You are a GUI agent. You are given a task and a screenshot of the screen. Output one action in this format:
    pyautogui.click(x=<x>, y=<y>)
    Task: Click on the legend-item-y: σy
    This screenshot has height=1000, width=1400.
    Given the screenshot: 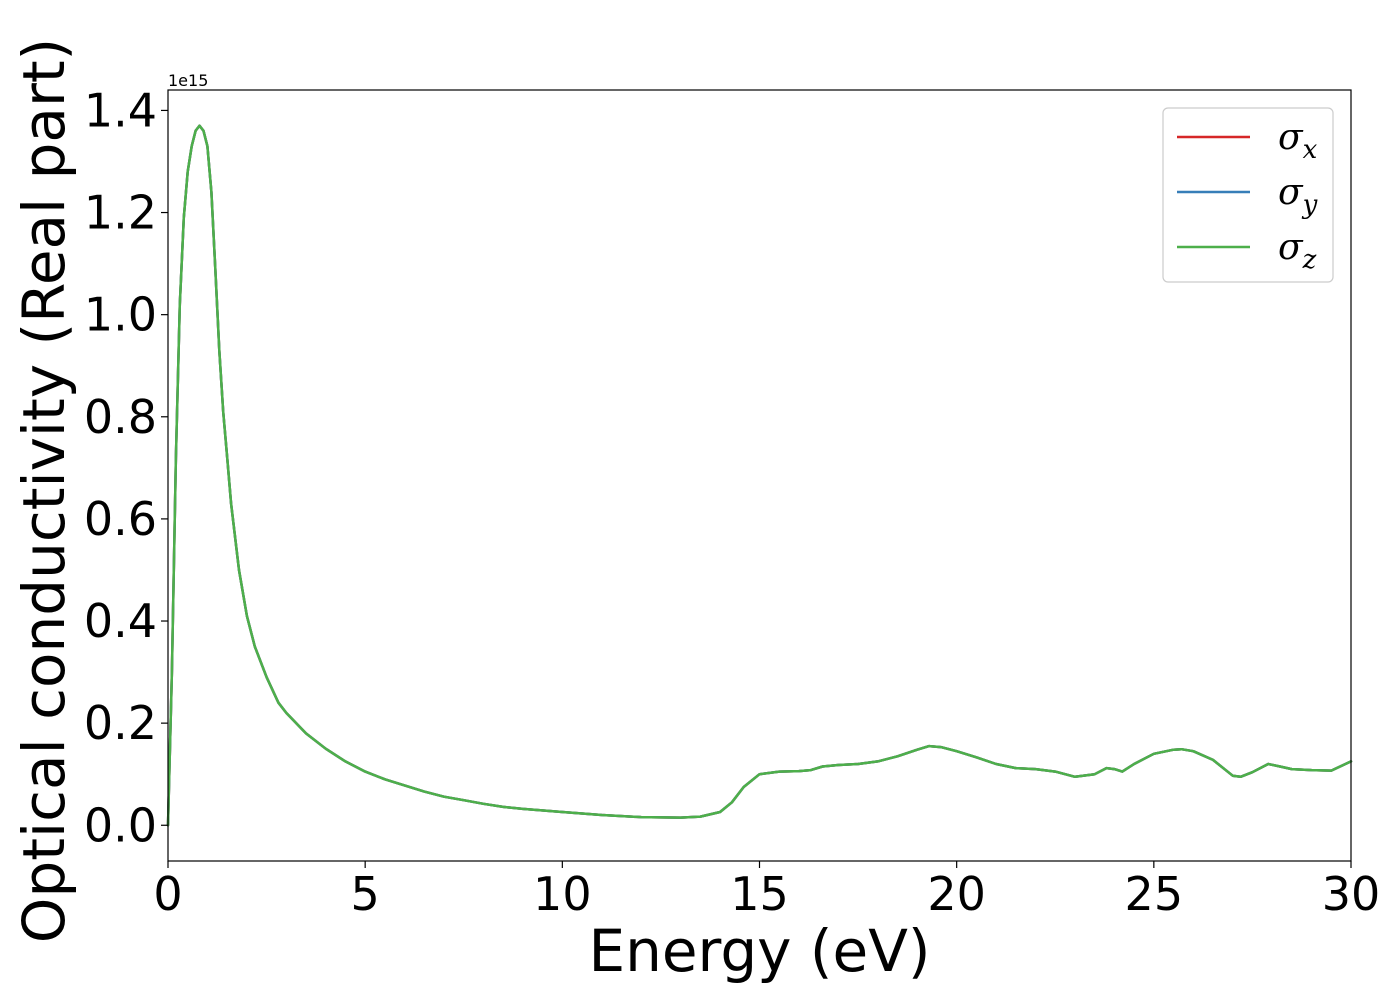 What is the action you would take?
    pyautogui.click(x=1247, y=196)
    